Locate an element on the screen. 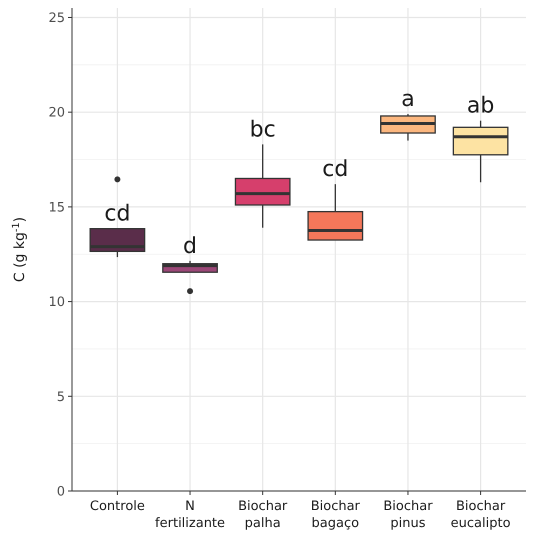  y-tick-label: 20 is located at coordinates (56, 113).